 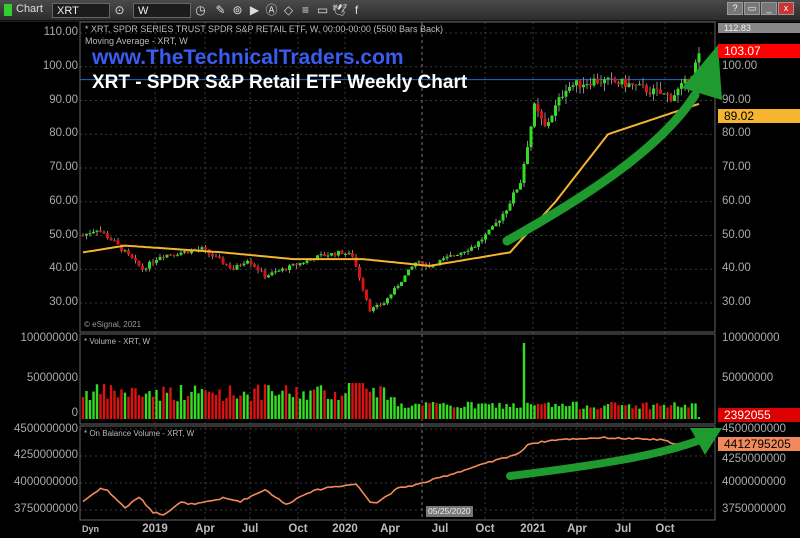 I want to click on play-icon: ▶, so click(x=254, y=10).